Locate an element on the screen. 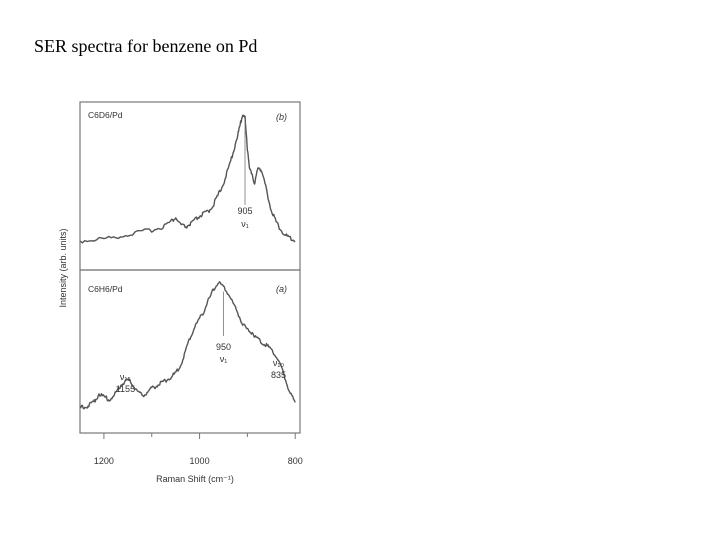  panel-a-frame is located at coordinates (190, 351).